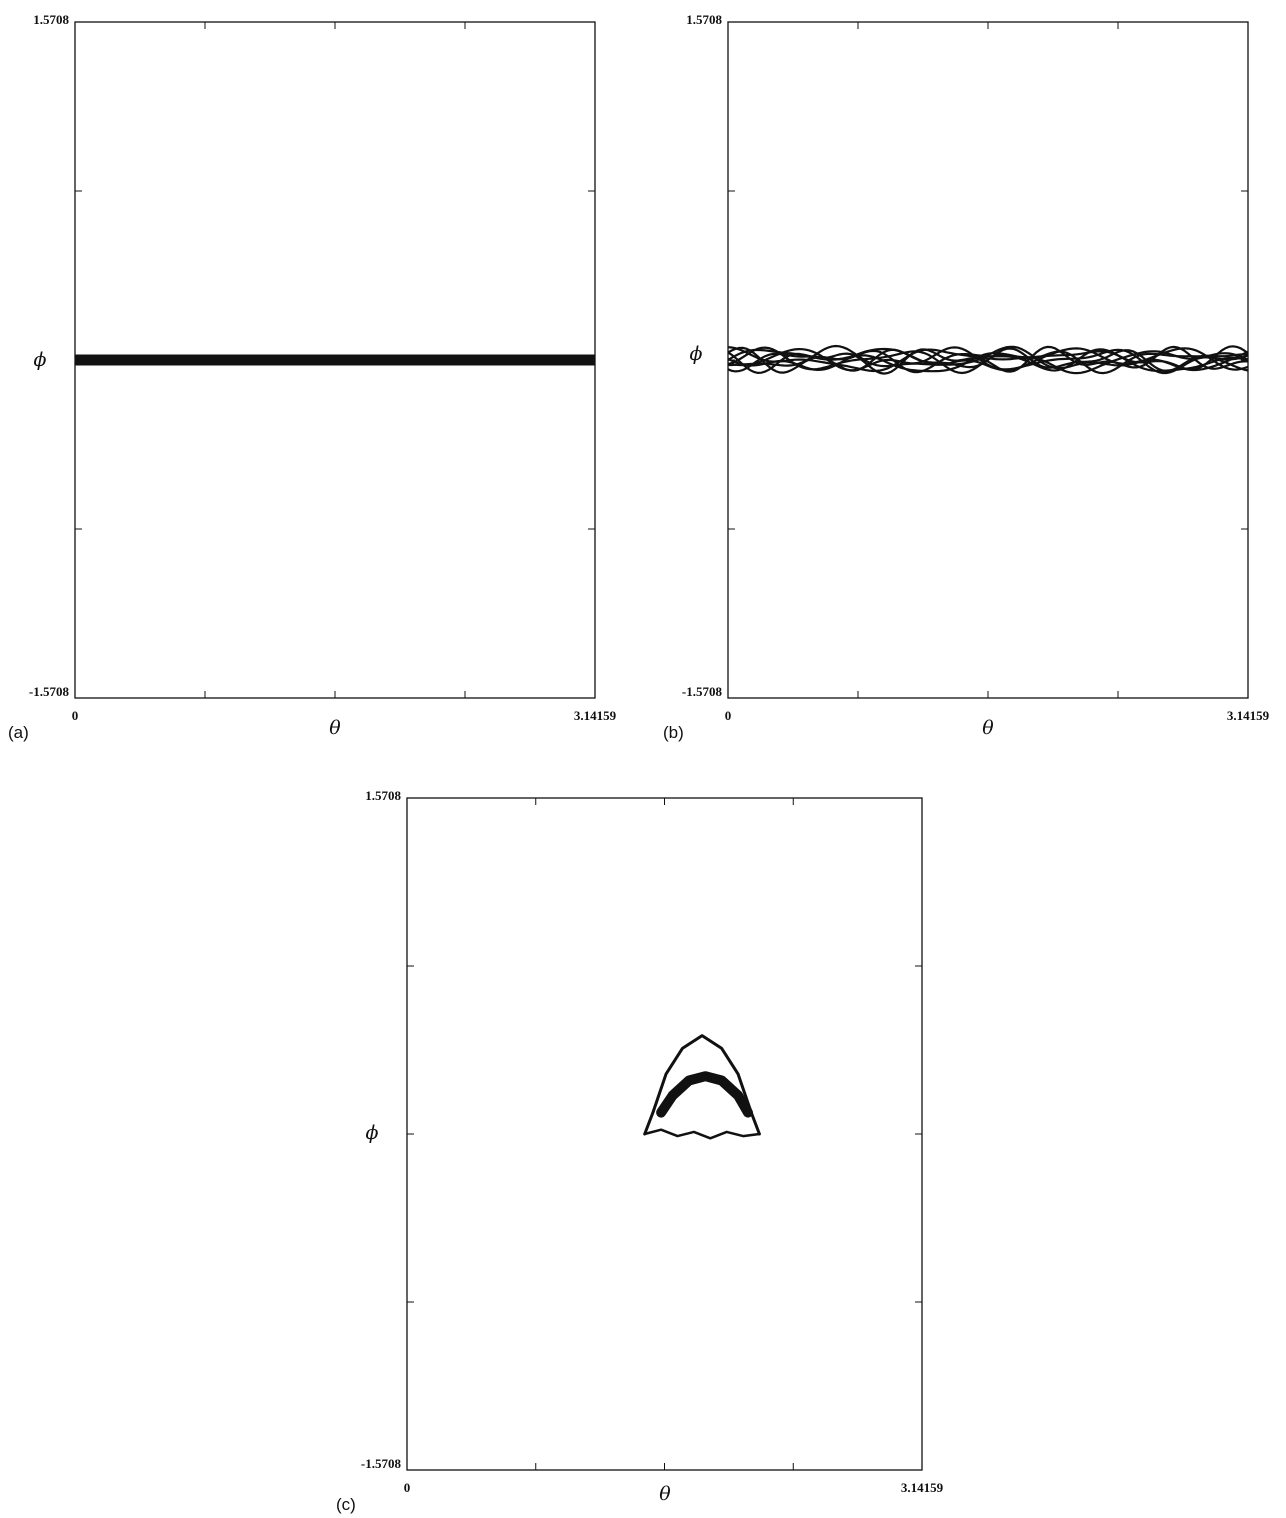 This screenshot has height=1518, width=1286. Describe the element at coordinates (335, 728) in the screenshot. I see `x-axis-label-a: θ` at that location.